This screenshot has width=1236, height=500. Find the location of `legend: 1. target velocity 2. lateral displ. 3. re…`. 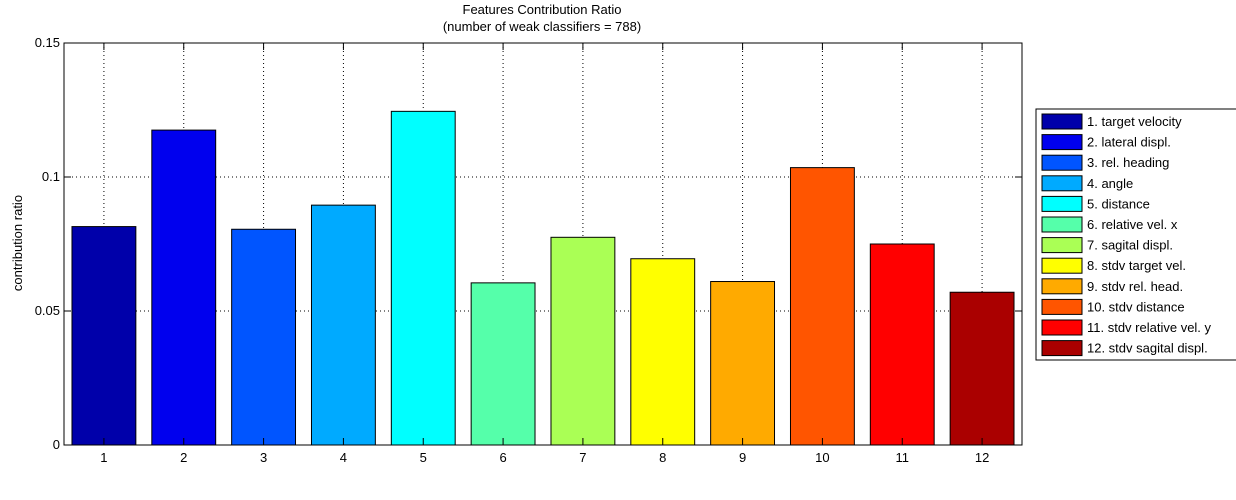

legend: 1. target velocity 2. lateral displ. 3. re… is located at coordinates (1135, 234).